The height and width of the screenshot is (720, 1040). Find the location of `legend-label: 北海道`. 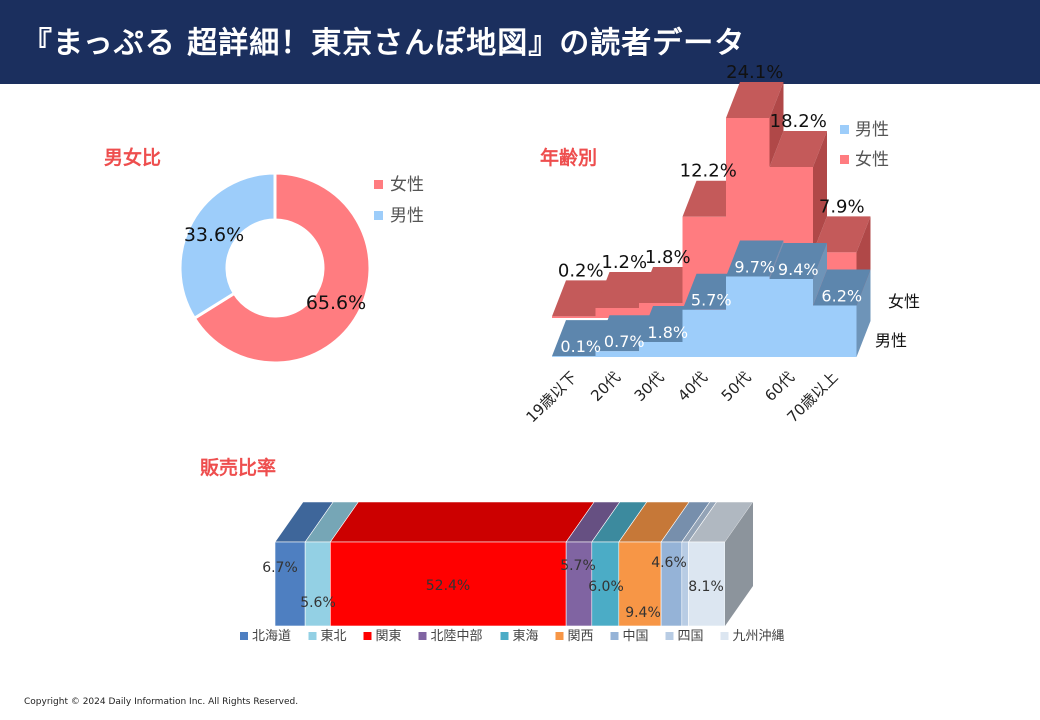

legend-label: 北海道 is located at coordinates (271, 636).